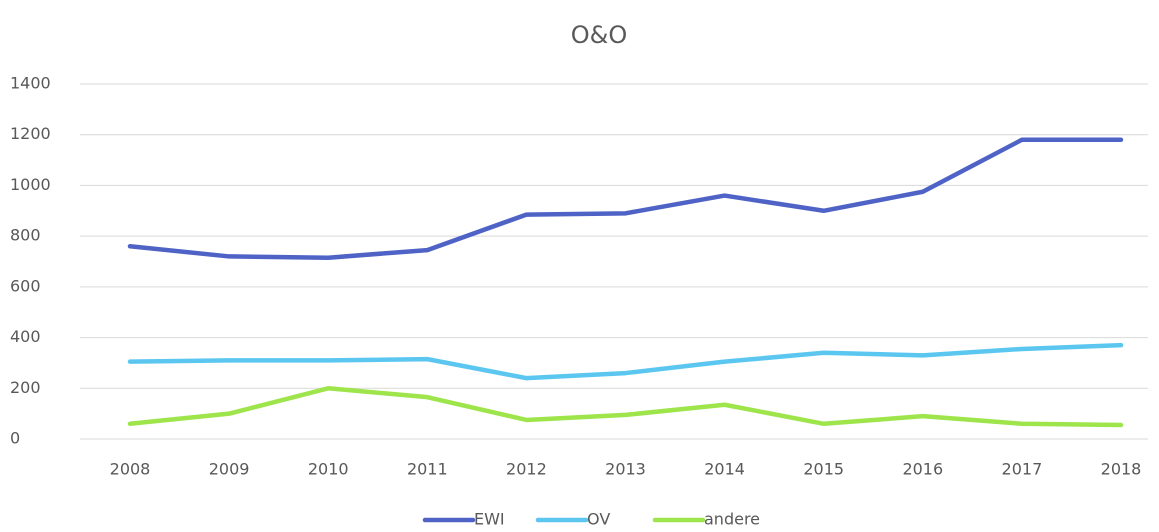 The image size is (1159, 532). Describe the element at coordinates (489, 519) in the screenshot. I see `legend-label: EWI` at that location.